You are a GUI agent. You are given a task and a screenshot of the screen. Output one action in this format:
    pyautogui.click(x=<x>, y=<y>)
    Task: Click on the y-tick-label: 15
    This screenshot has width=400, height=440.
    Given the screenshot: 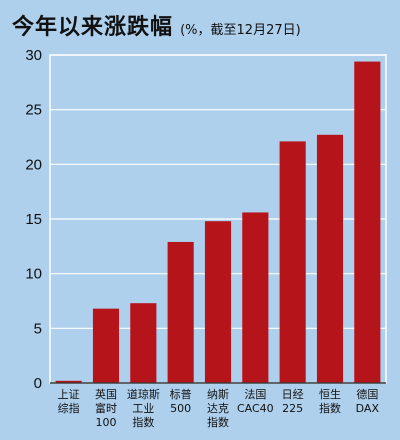 What is the action you would take?
    pyautogui.click(x=33, y=219)
    